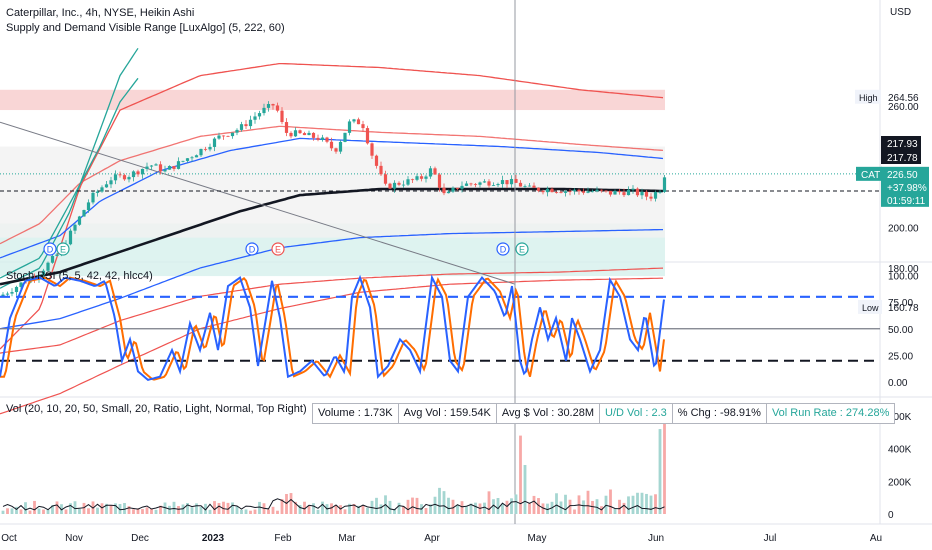 This screenshot has width=932, height=550. I want to click on stat-pct-change: % Chg : -98.91%, so click(720, 413).